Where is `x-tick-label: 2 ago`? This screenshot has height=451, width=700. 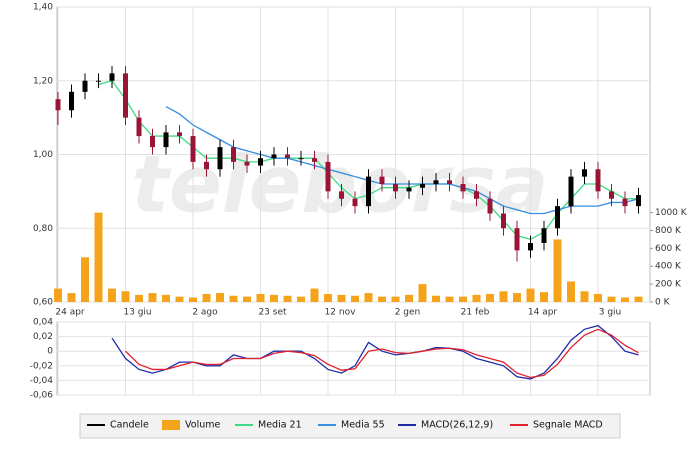 x-tick-label: 2 ago is located at coordinates (205, 313).